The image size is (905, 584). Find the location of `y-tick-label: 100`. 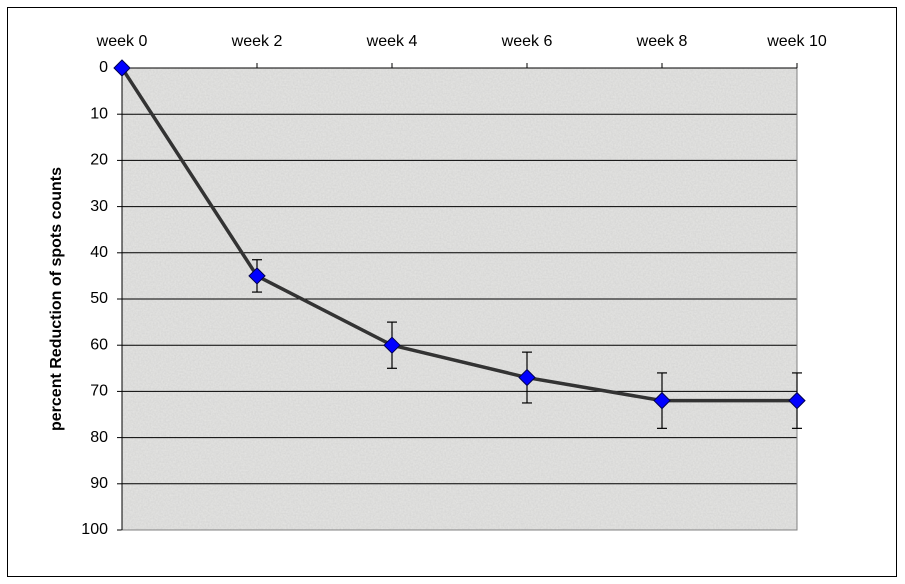

y-tick-label: 100 is located at coordinates (94, 529).